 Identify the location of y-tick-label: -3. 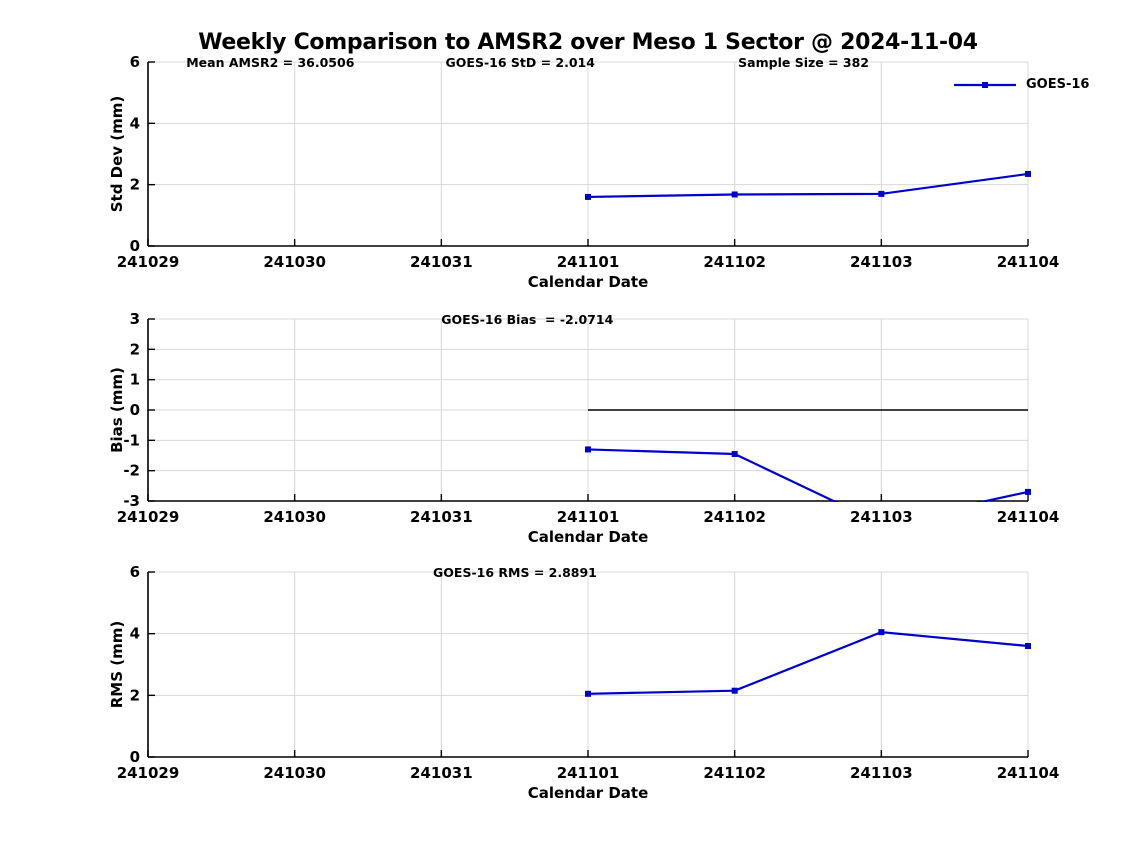
(131, 501).